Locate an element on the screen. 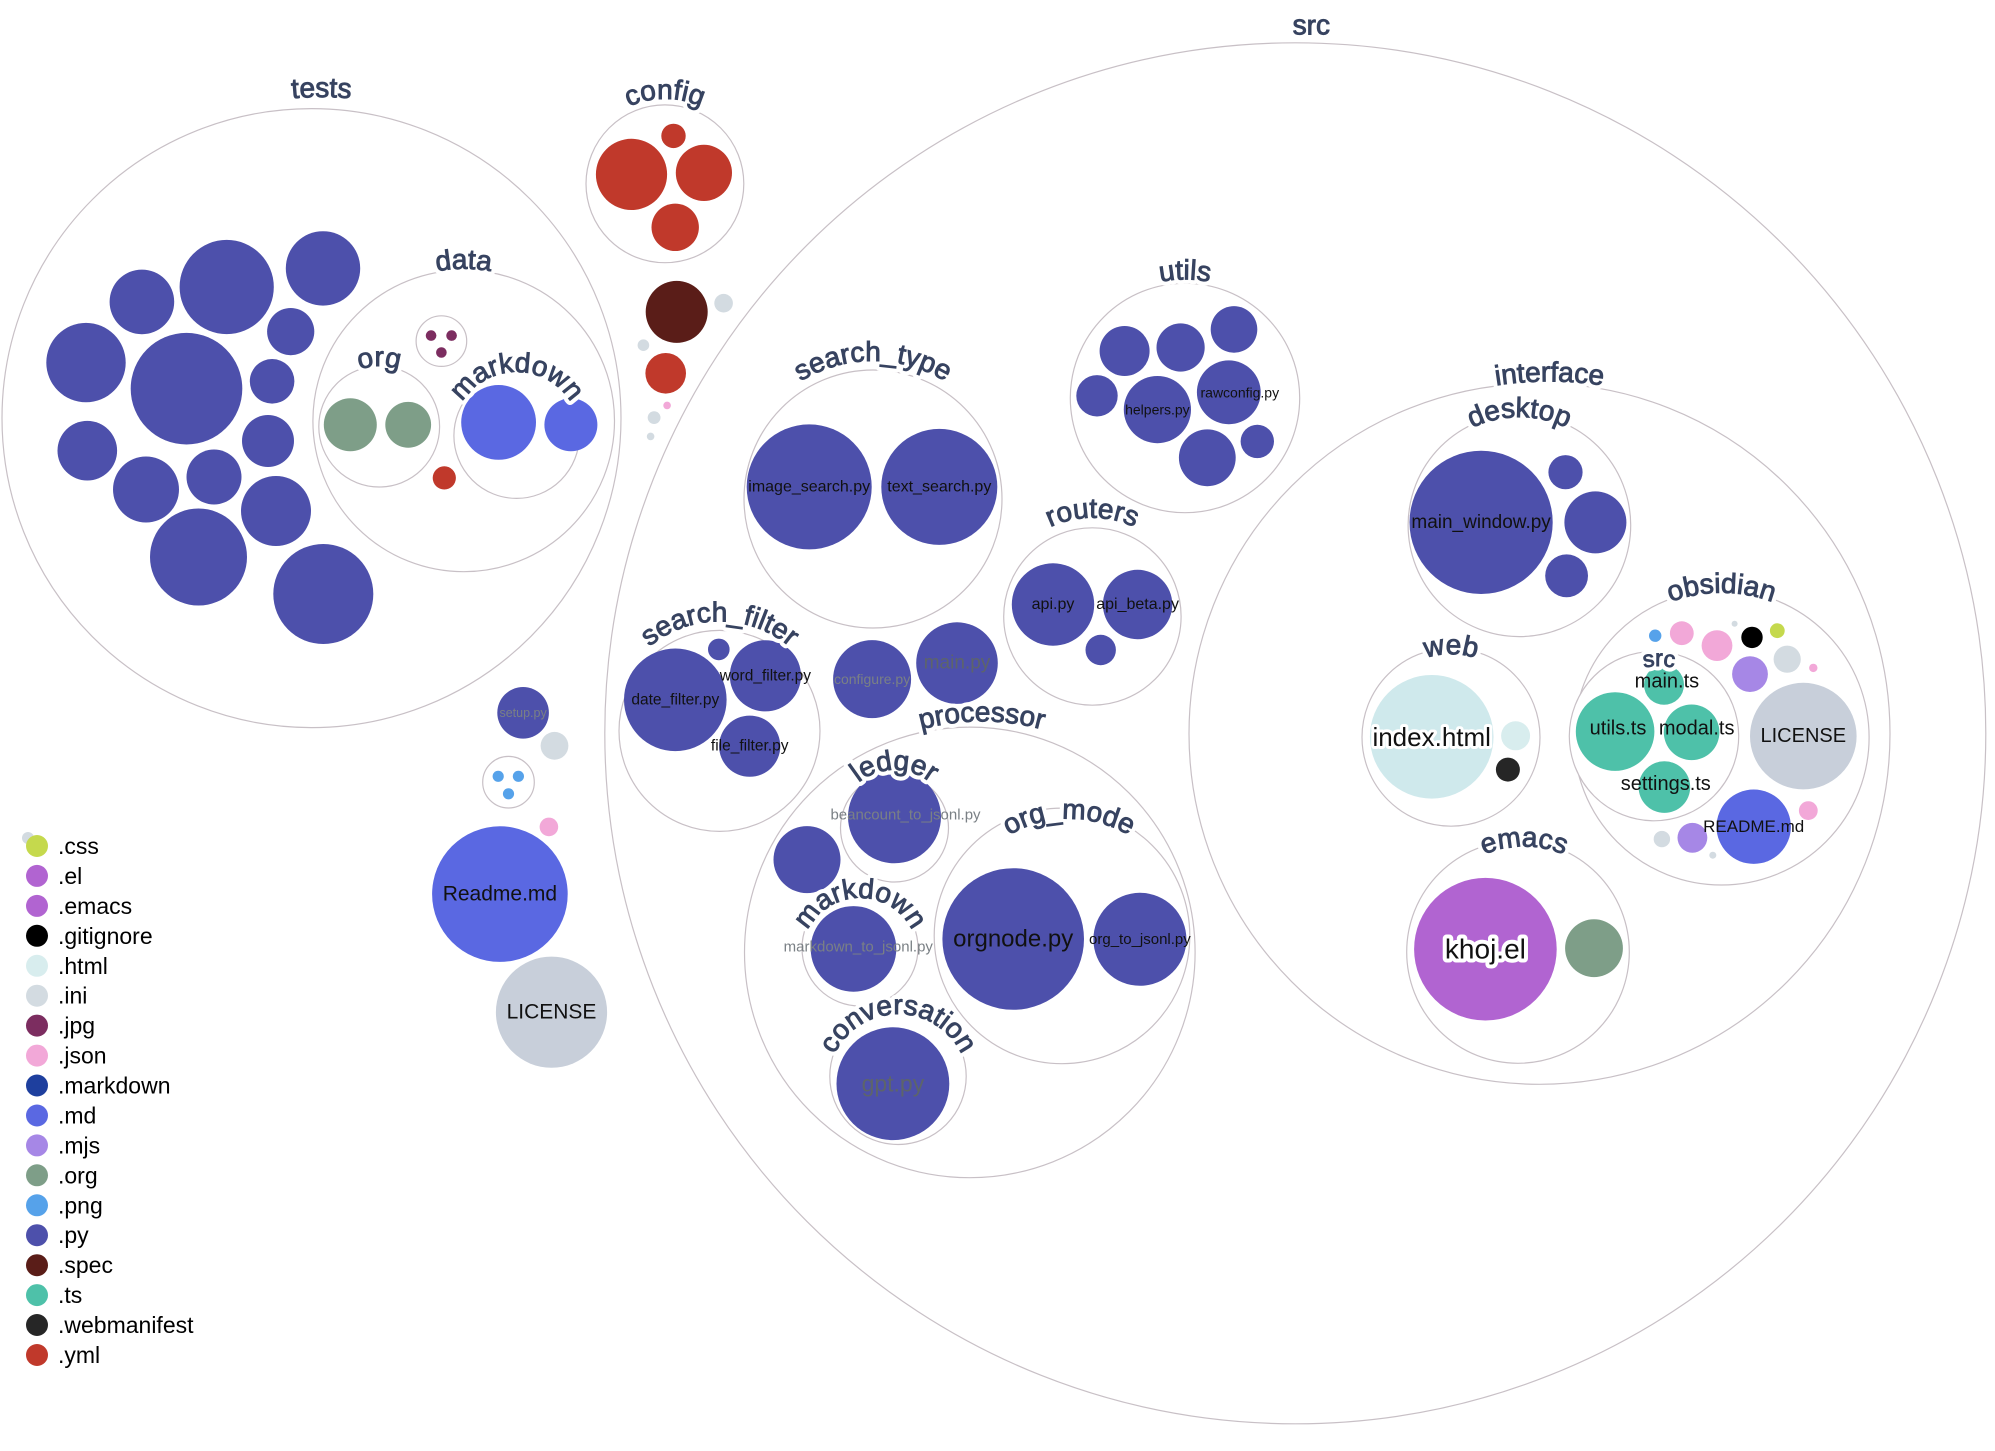 The width and height of the screenshot is (1995, 1451). svg-text: api.py is located at coordinates (1053, 604).